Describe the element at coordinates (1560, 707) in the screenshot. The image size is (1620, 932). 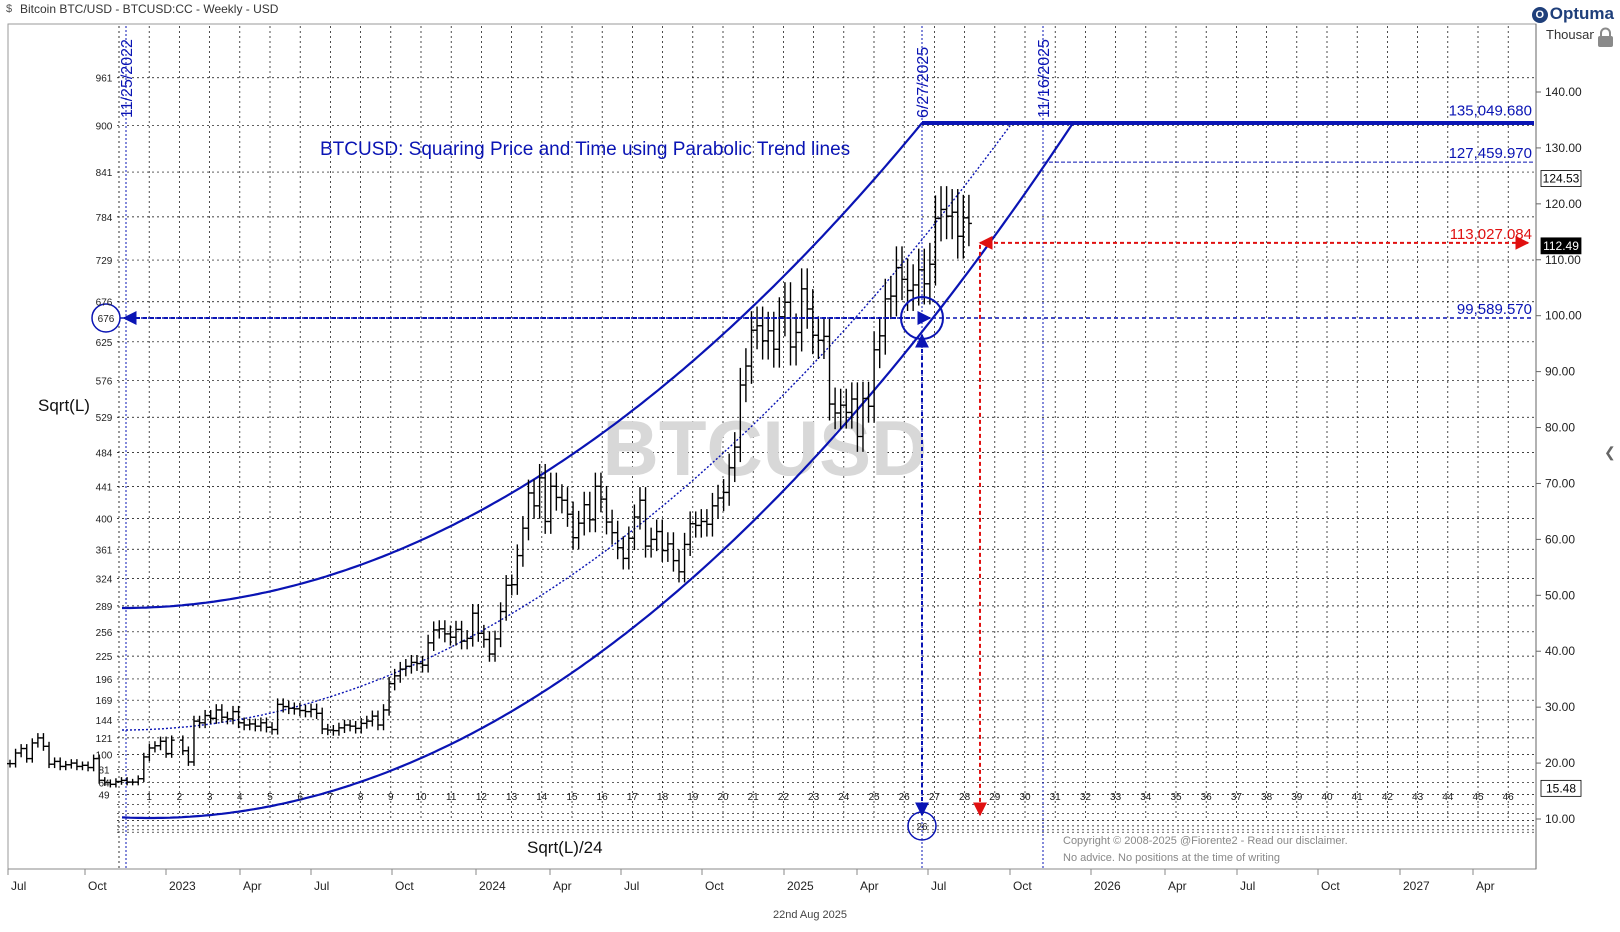
I see `y-right-tick-30.00: 30.00` at that location.